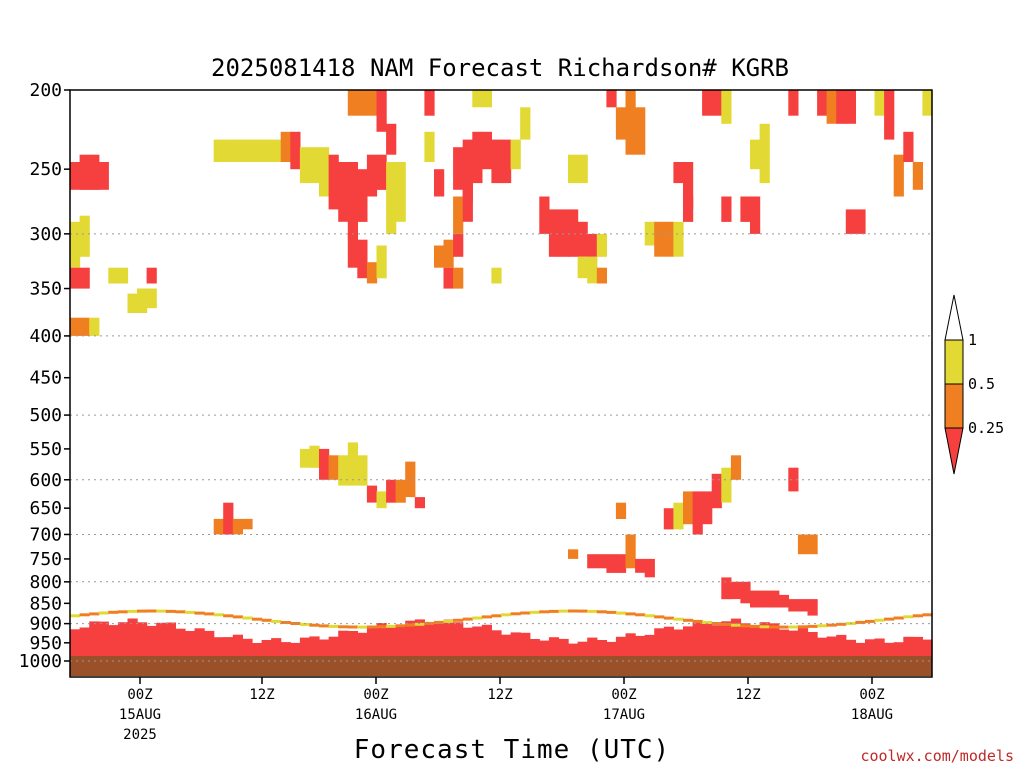 This screenshot has width=1024, height=768. Describe the element at coordinates (954, 406) in the screenshot. I see `legend-orange` at that location.